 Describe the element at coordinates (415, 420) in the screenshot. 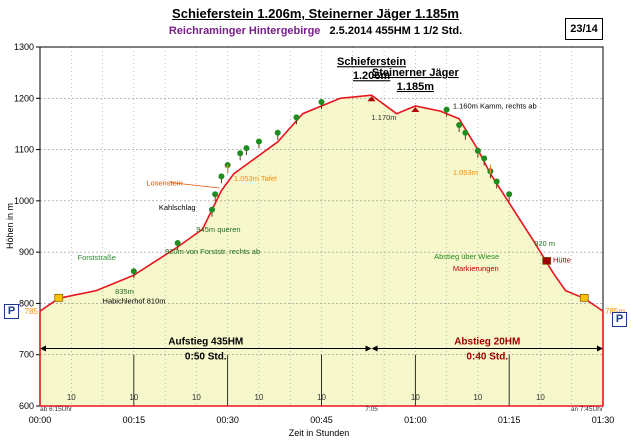

I see `x-tick-label: 01:00` at that location.